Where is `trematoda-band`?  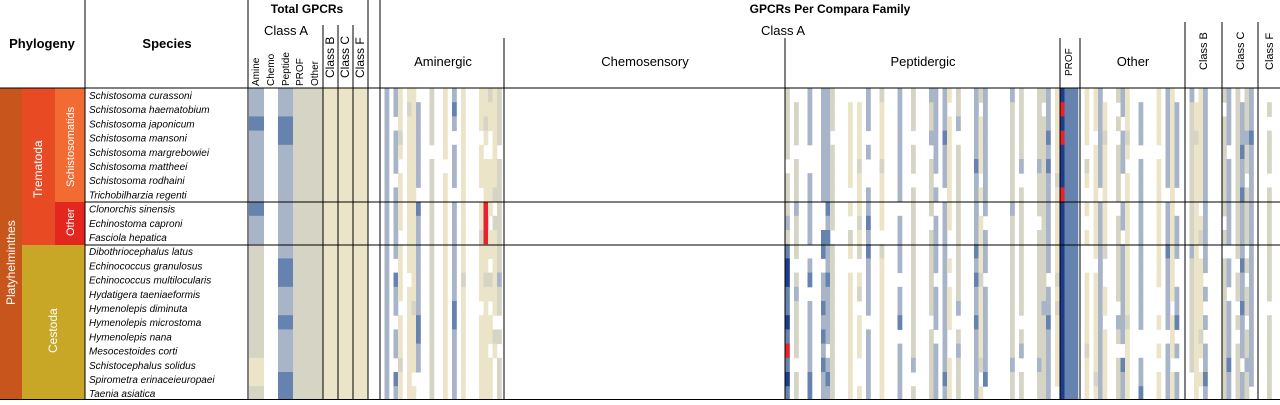 trematoda-band is located at coordinates (38, 166).